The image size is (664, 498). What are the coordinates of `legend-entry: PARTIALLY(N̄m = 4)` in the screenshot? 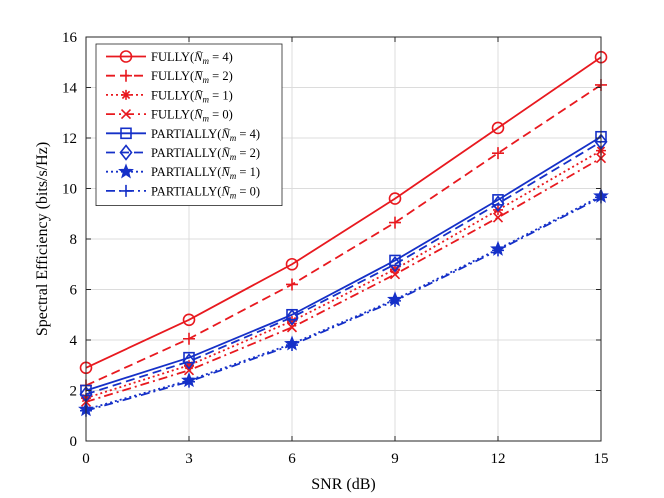 It's located at (183, 135).